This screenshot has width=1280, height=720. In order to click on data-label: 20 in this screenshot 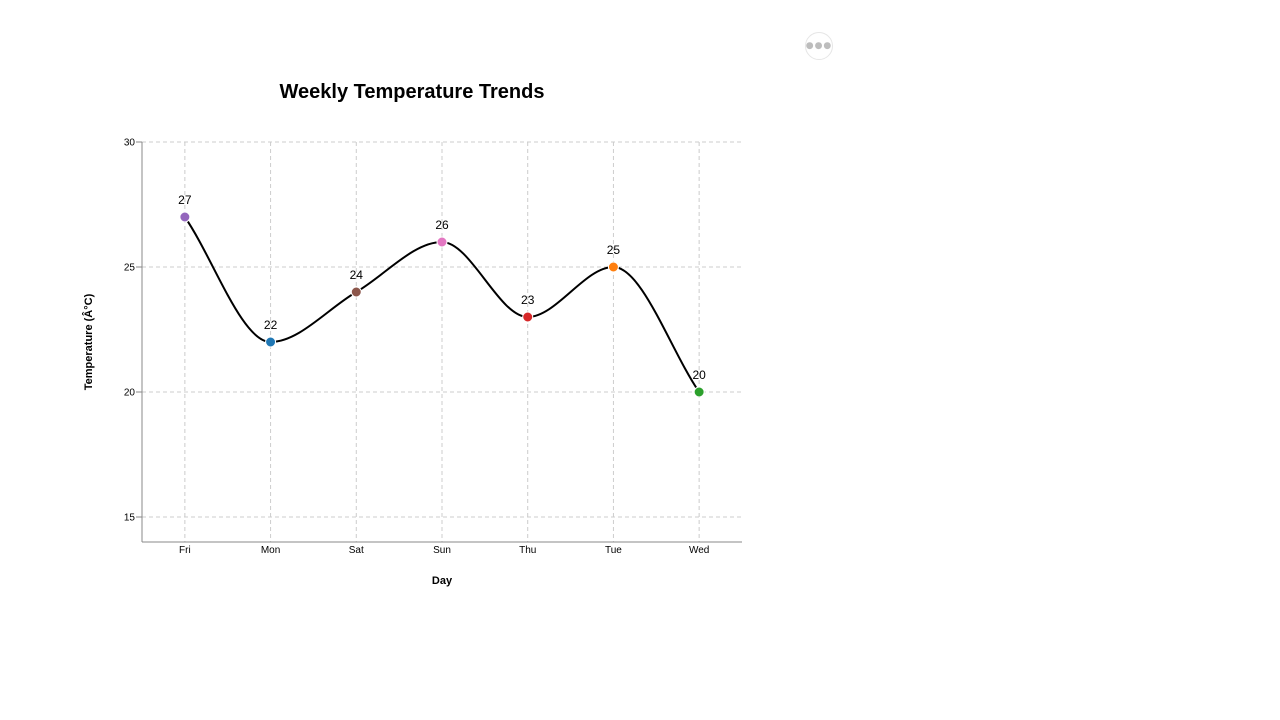, I will do `click(699, 375)`.